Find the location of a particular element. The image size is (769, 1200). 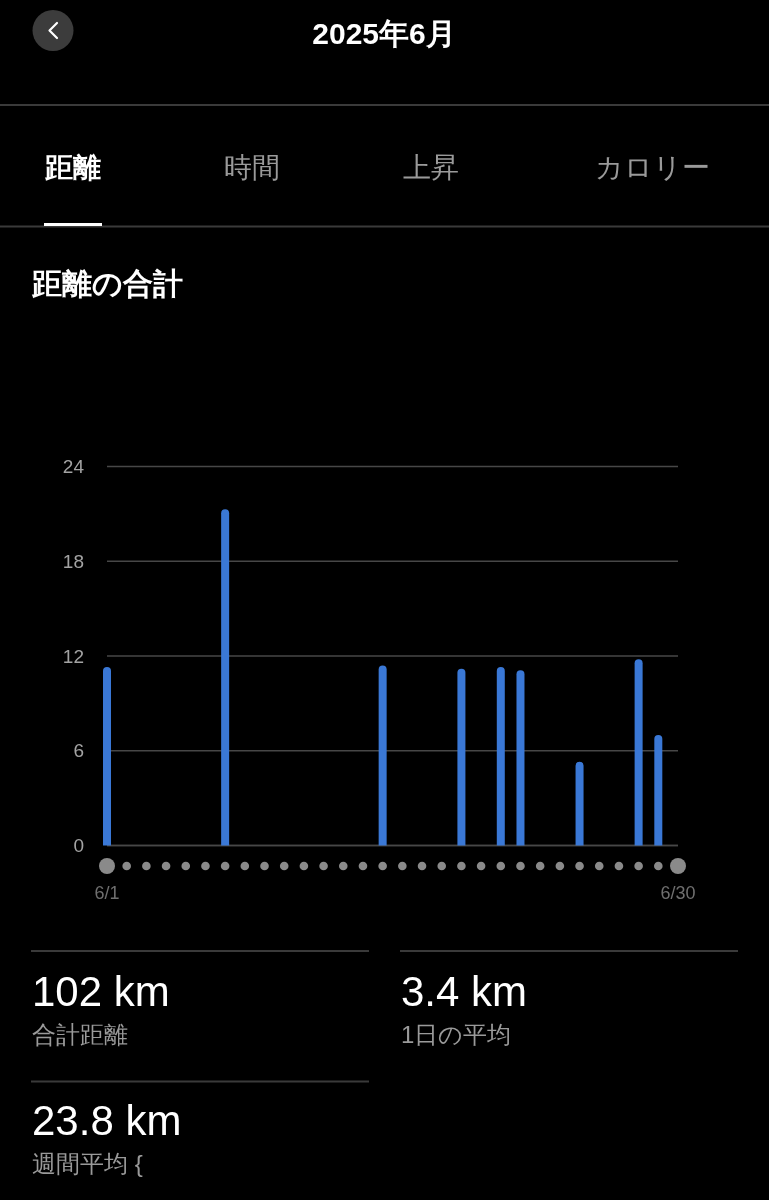

text: 距離 is located at coordinates (72, 167).